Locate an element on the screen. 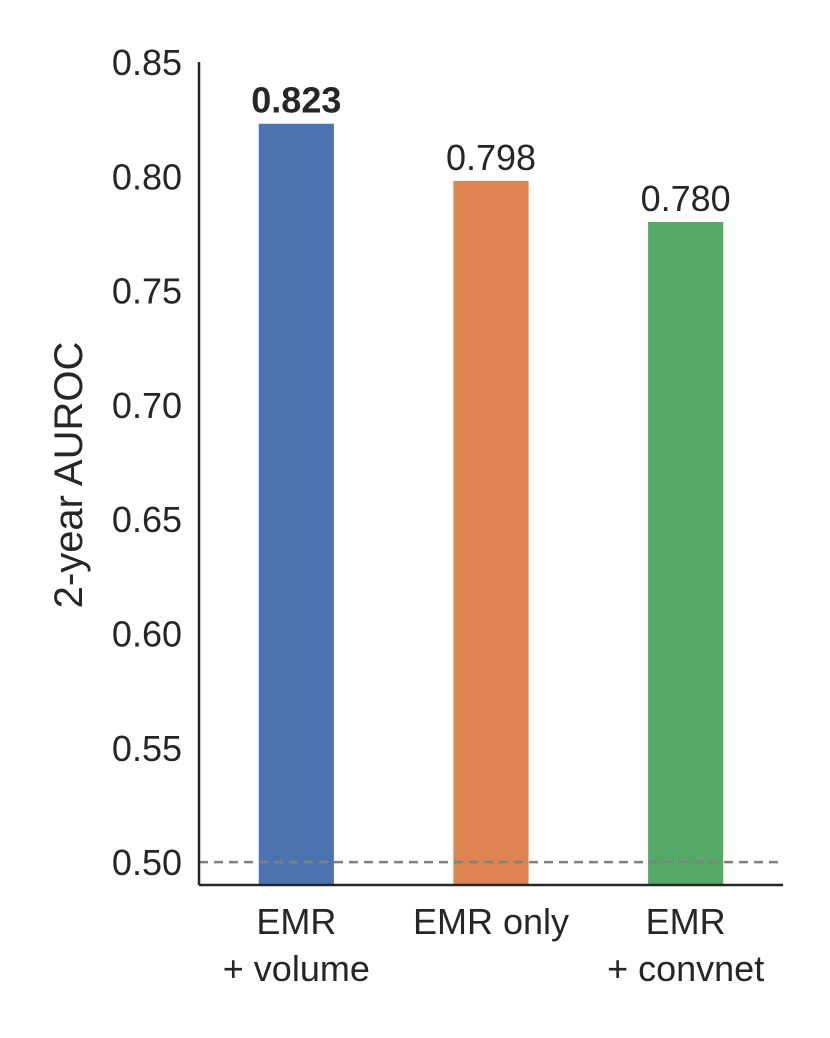 This screenshot has height=1038, width=830. y-tick-label-7: 0.85 is located at coordinates (147, 62).